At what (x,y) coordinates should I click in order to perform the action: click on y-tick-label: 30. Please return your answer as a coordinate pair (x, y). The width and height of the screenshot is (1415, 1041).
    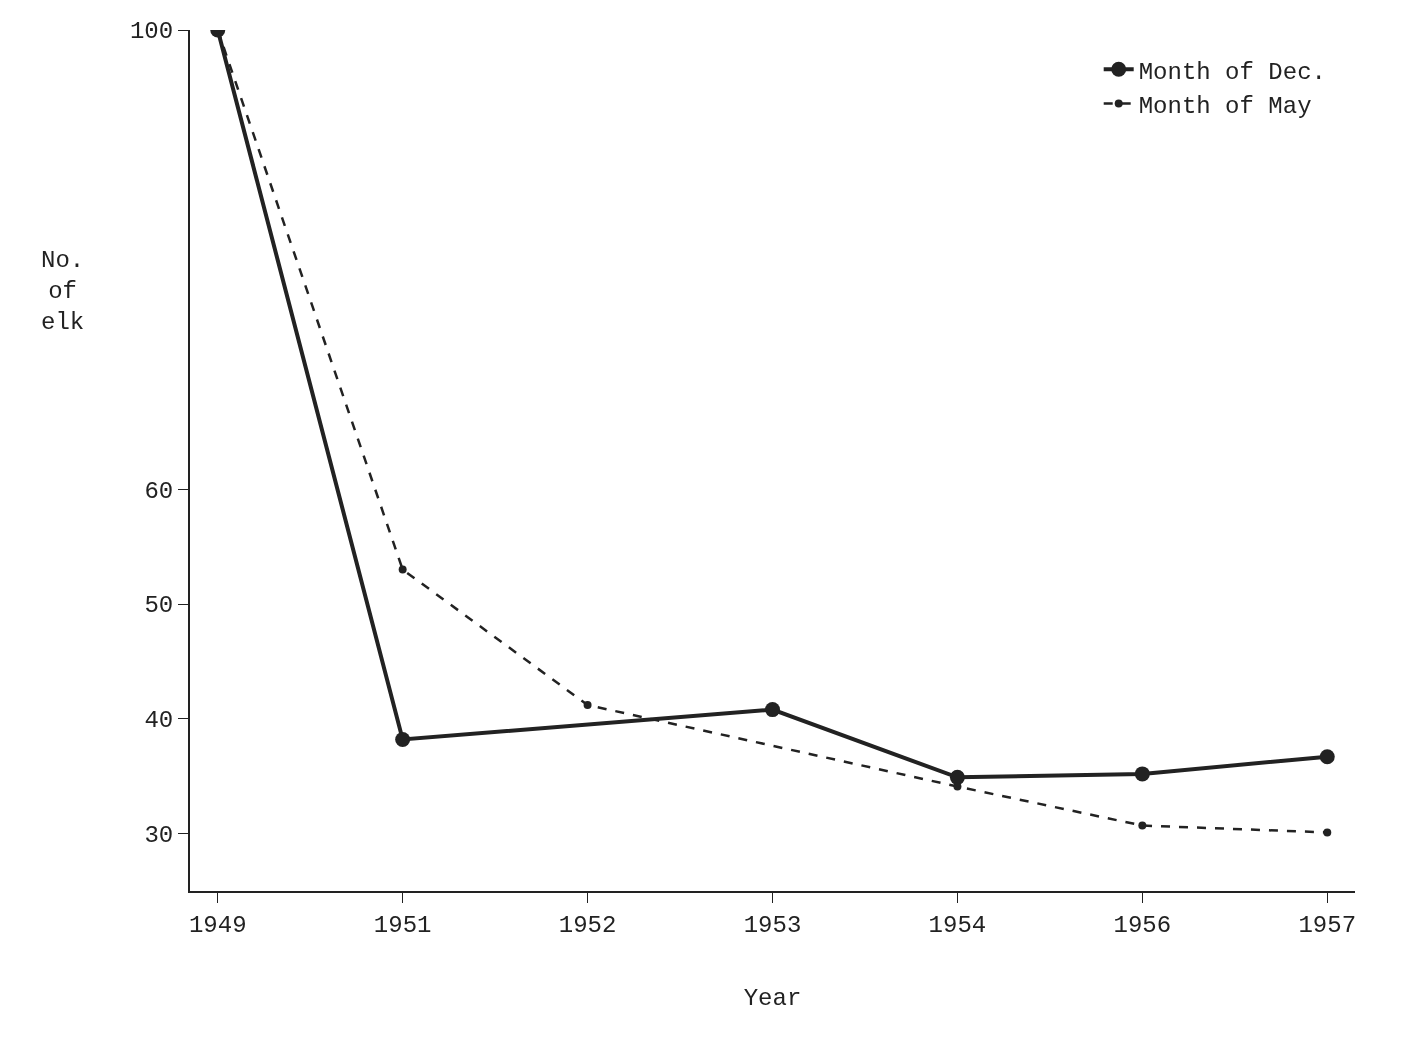
    Looking at the image, I should click on (159, 835).